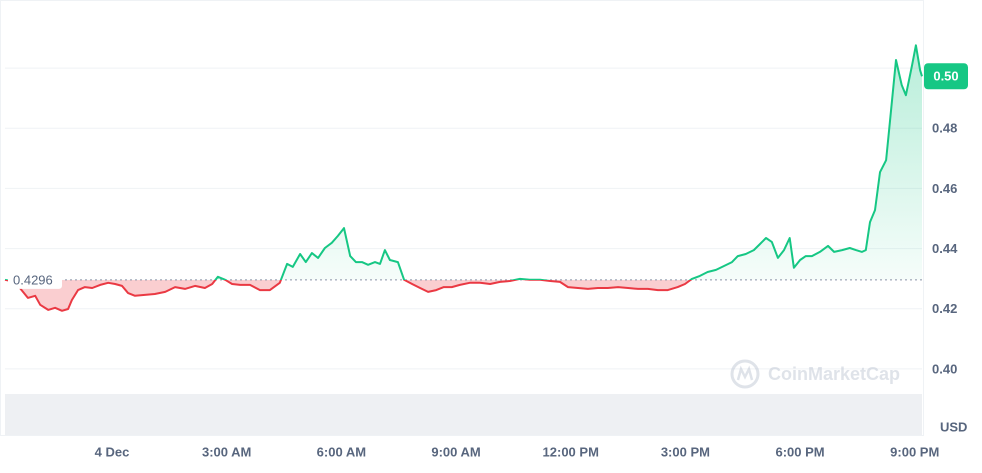  What do you see at coordinates (685, 451) in the screenshot?
I see `x-tick-label: 3:00 PM` at bounding box center [685, 451].